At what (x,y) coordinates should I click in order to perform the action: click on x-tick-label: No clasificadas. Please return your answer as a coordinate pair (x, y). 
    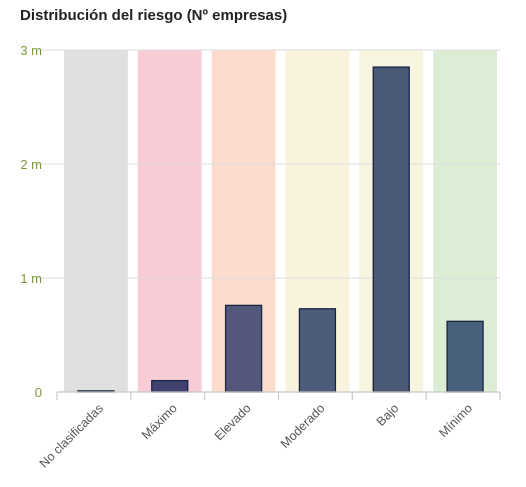
    Looking at the image, I should click on (71, 435).